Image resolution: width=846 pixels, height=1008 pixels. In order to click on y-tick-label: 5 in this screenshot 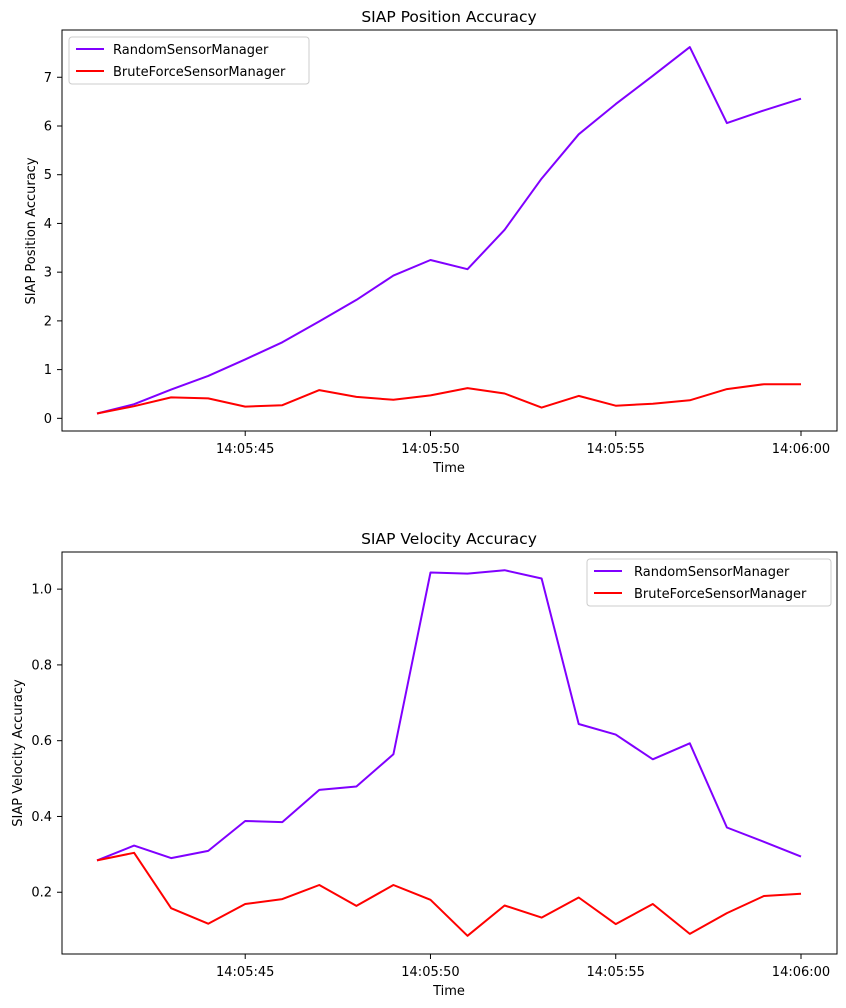, I will do `click(48, 175)`.